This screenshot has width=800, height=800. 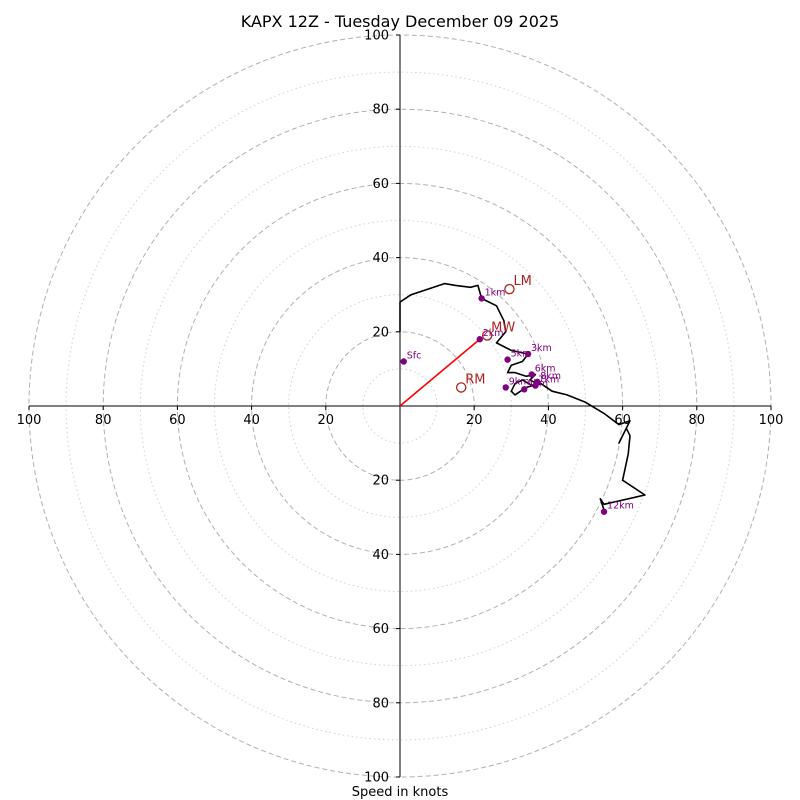 What do you see at coordinates (521, 354) in the screenshot?
I see `height-label-5km: 5km` at bounding box center [521, 354].